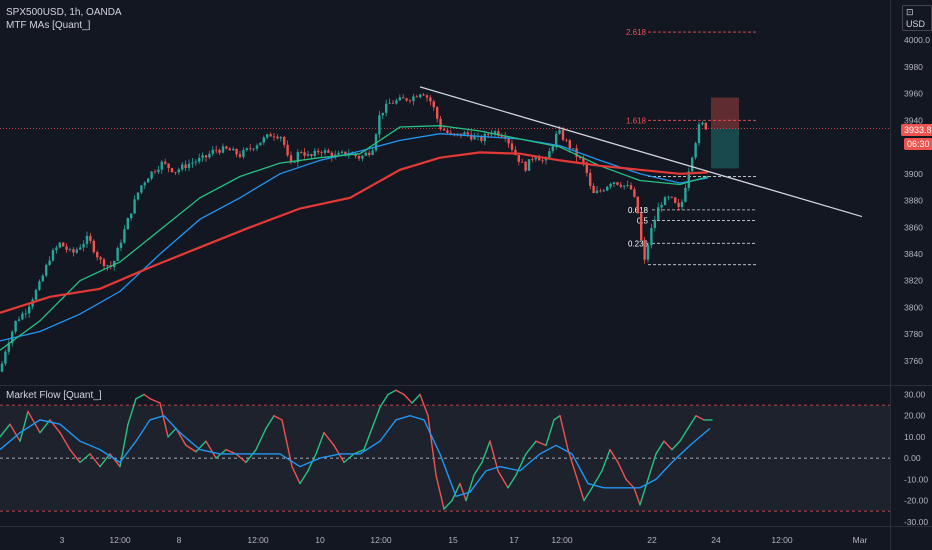 The image size is (932, 550). I want to click on currency-button: ⊡ USD, so click(917, 18).